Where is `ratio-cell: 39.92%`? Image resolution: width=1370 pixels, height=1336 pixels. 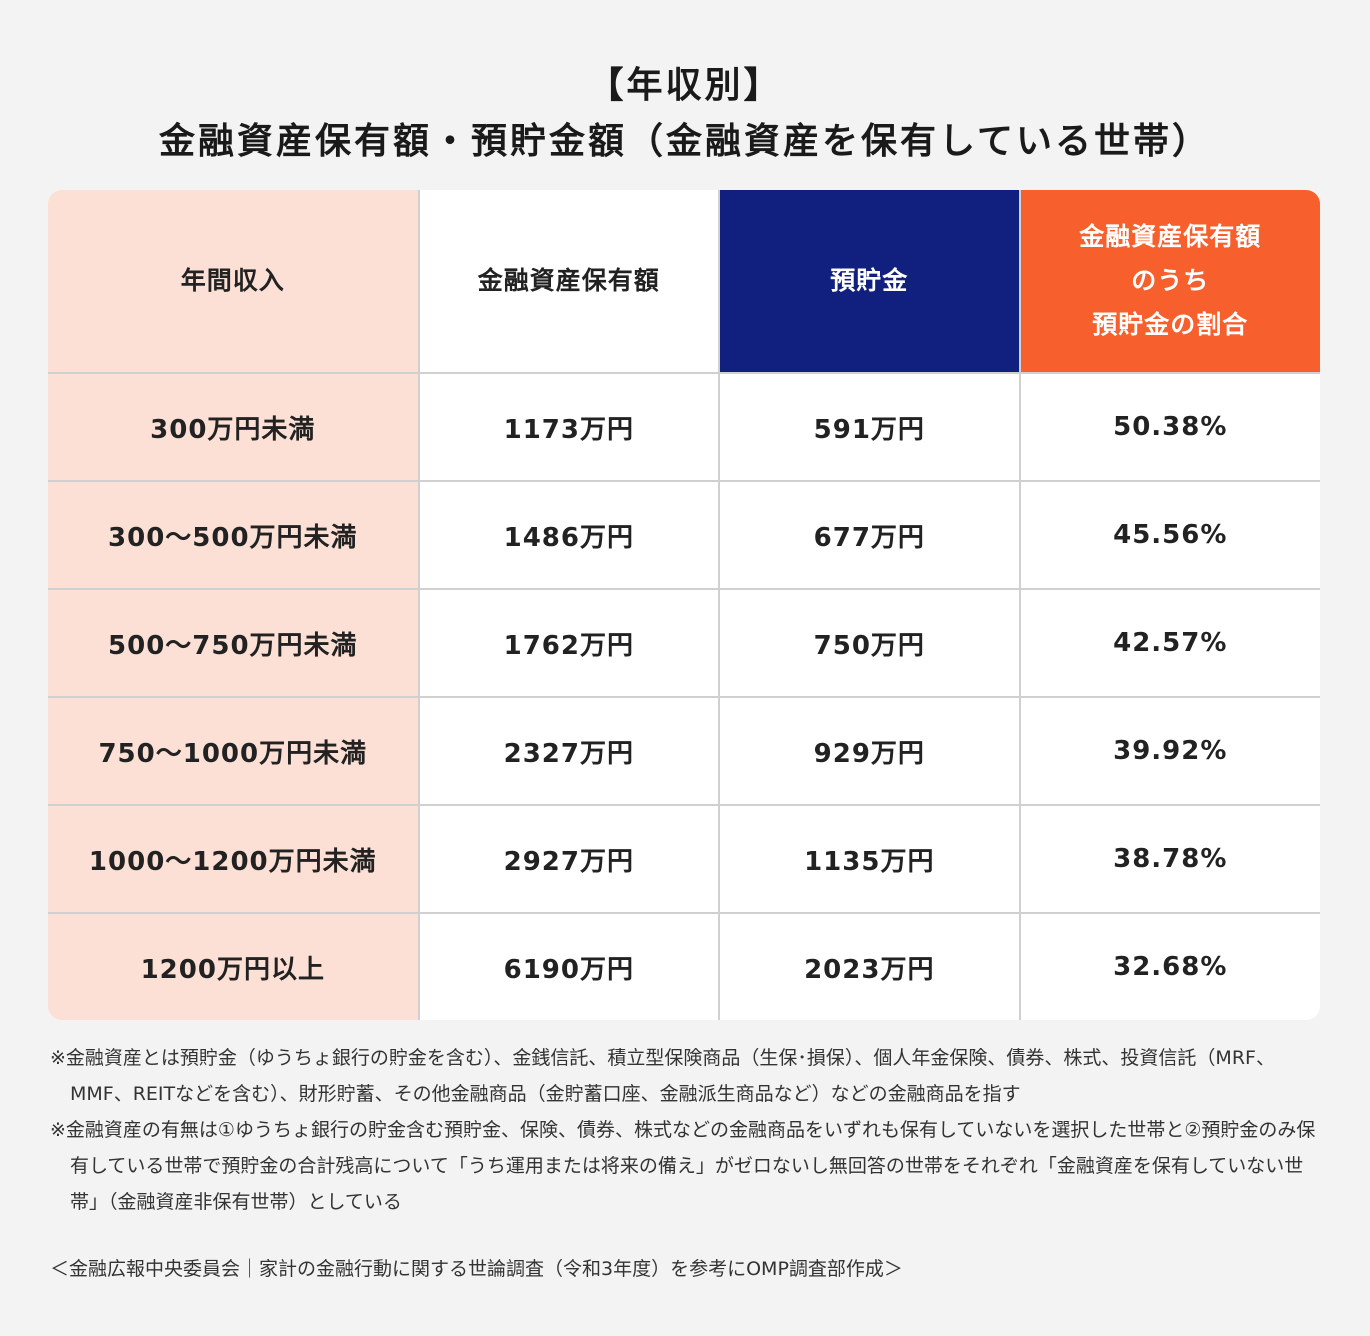
ratio-cell: 39.92% is located at coordinates (1169, 751).